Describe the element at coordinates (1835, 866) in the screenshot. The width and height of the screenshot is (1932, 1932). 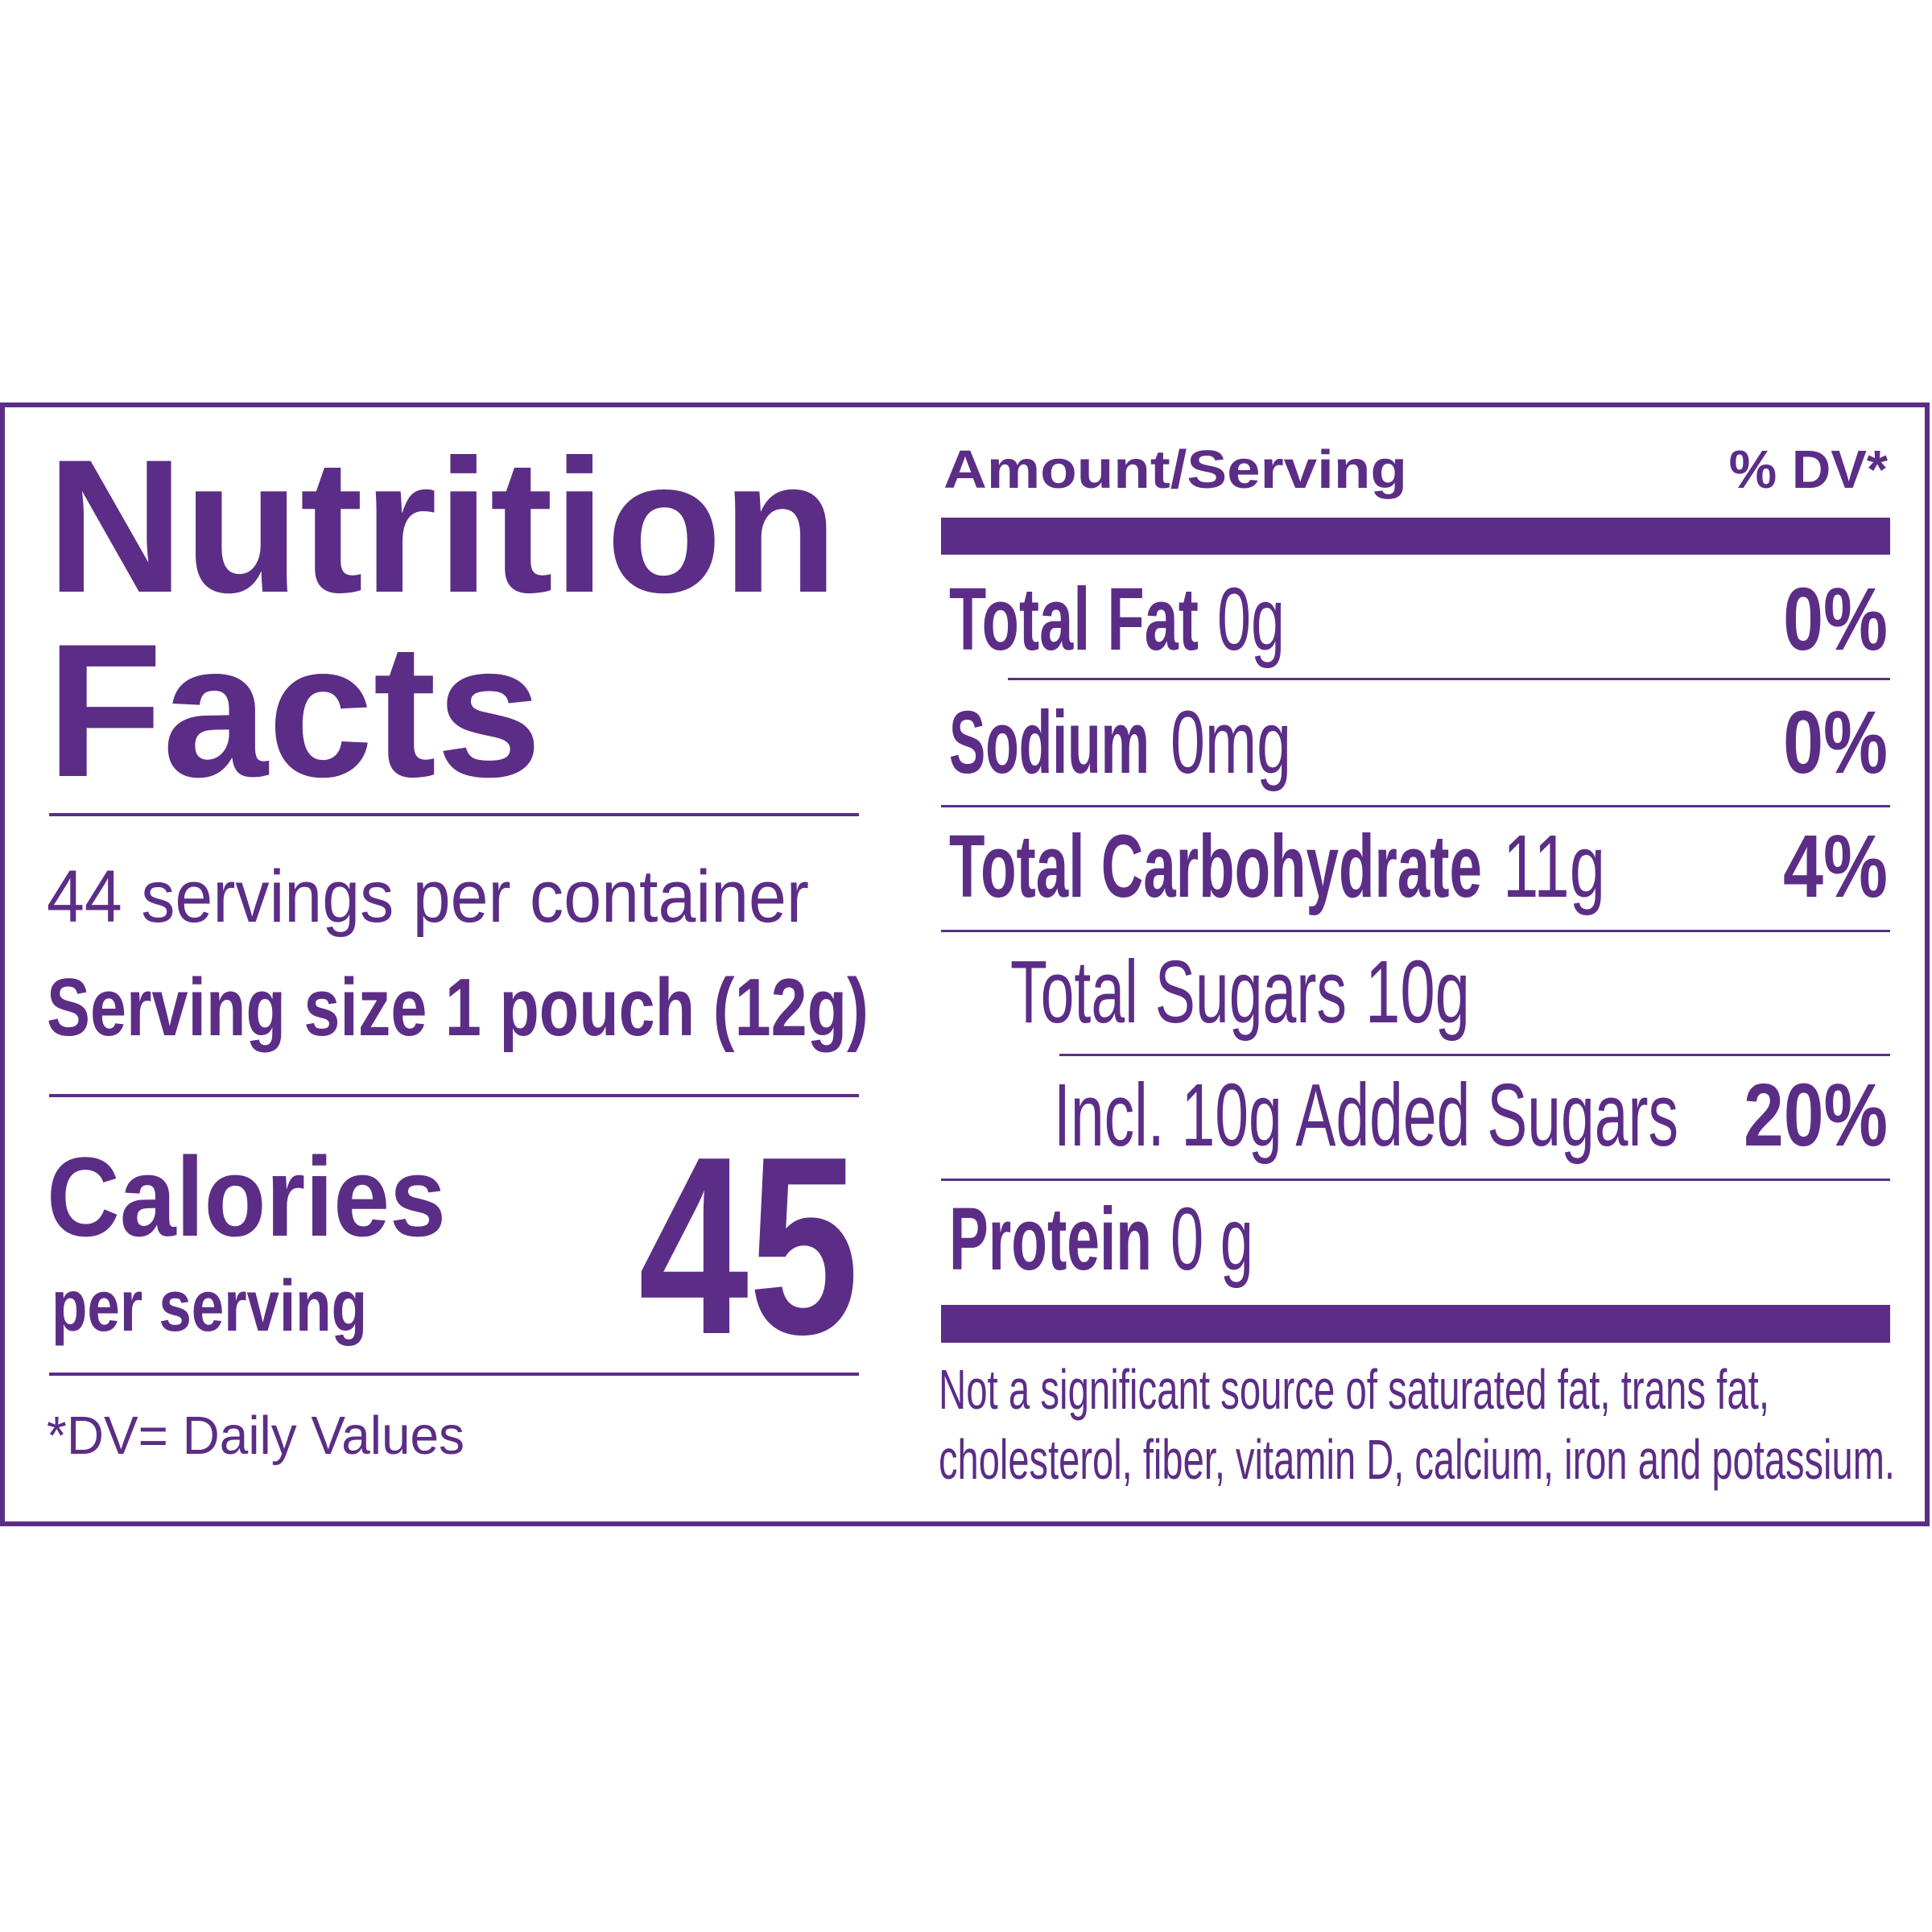
I see `nutrient-dv: 4%` at that location.